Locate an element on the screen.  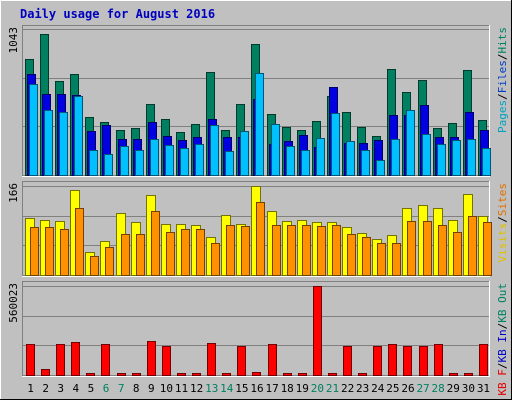
day-label: 27 is located at coordinates (422, 388).